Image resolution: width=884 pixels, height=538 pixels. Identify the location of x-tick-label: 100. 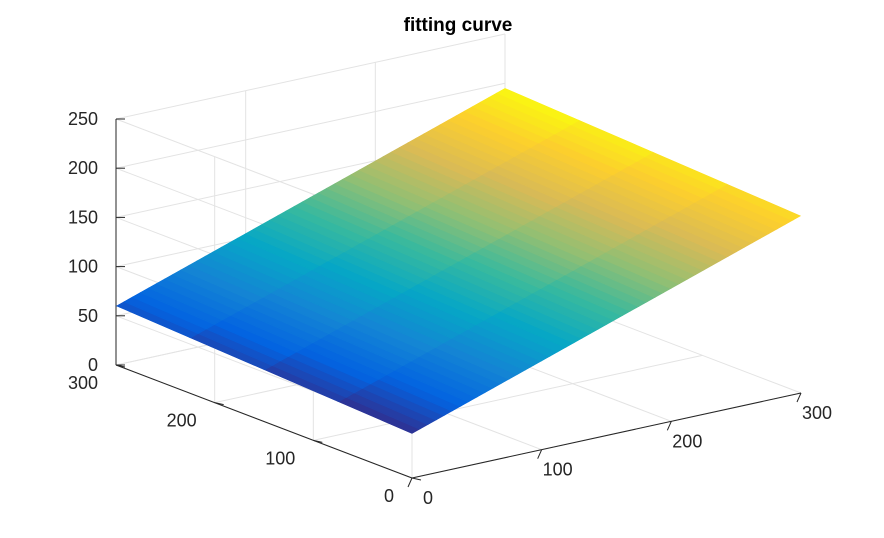
(558, 470).